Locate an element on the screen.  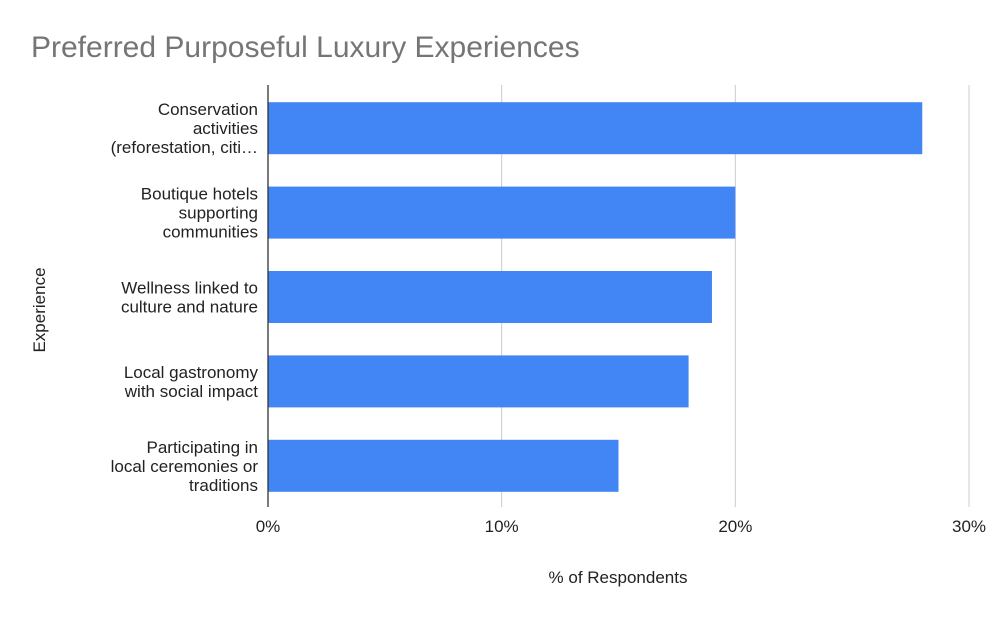
y-tick-label: Wellness linked to culture and nature is located at coordinates (189, 298).